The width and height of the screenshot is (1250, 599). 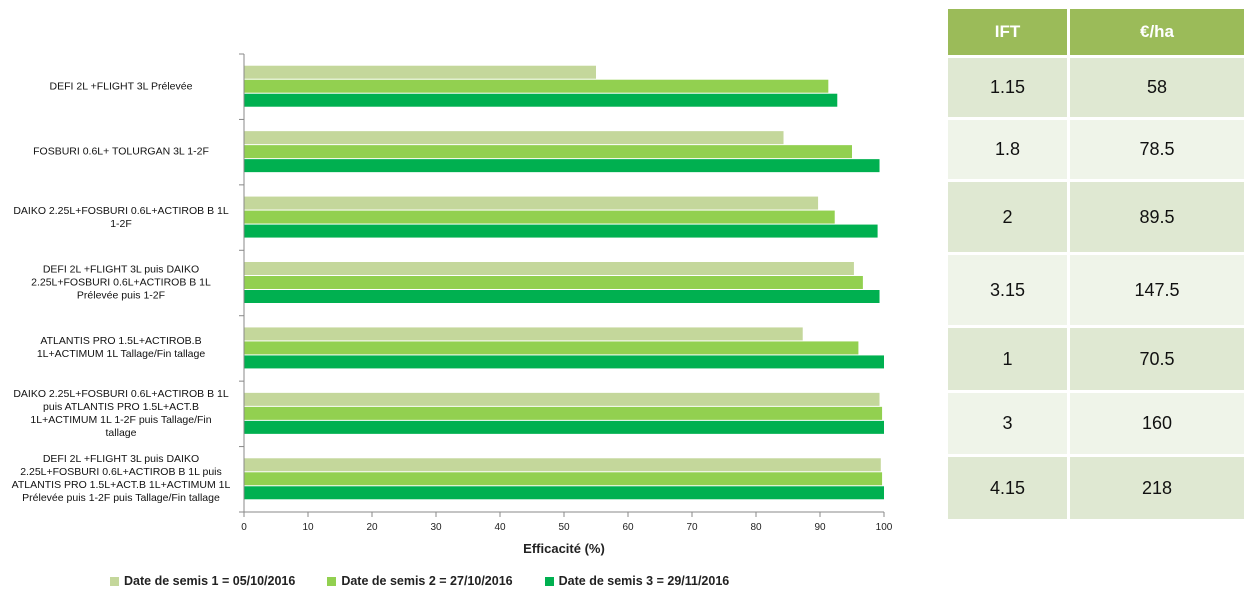 What do you see at coordinates (541, 100) in the screenshot?
I see `bar-series3-row1` at bounding box center [541, 100].